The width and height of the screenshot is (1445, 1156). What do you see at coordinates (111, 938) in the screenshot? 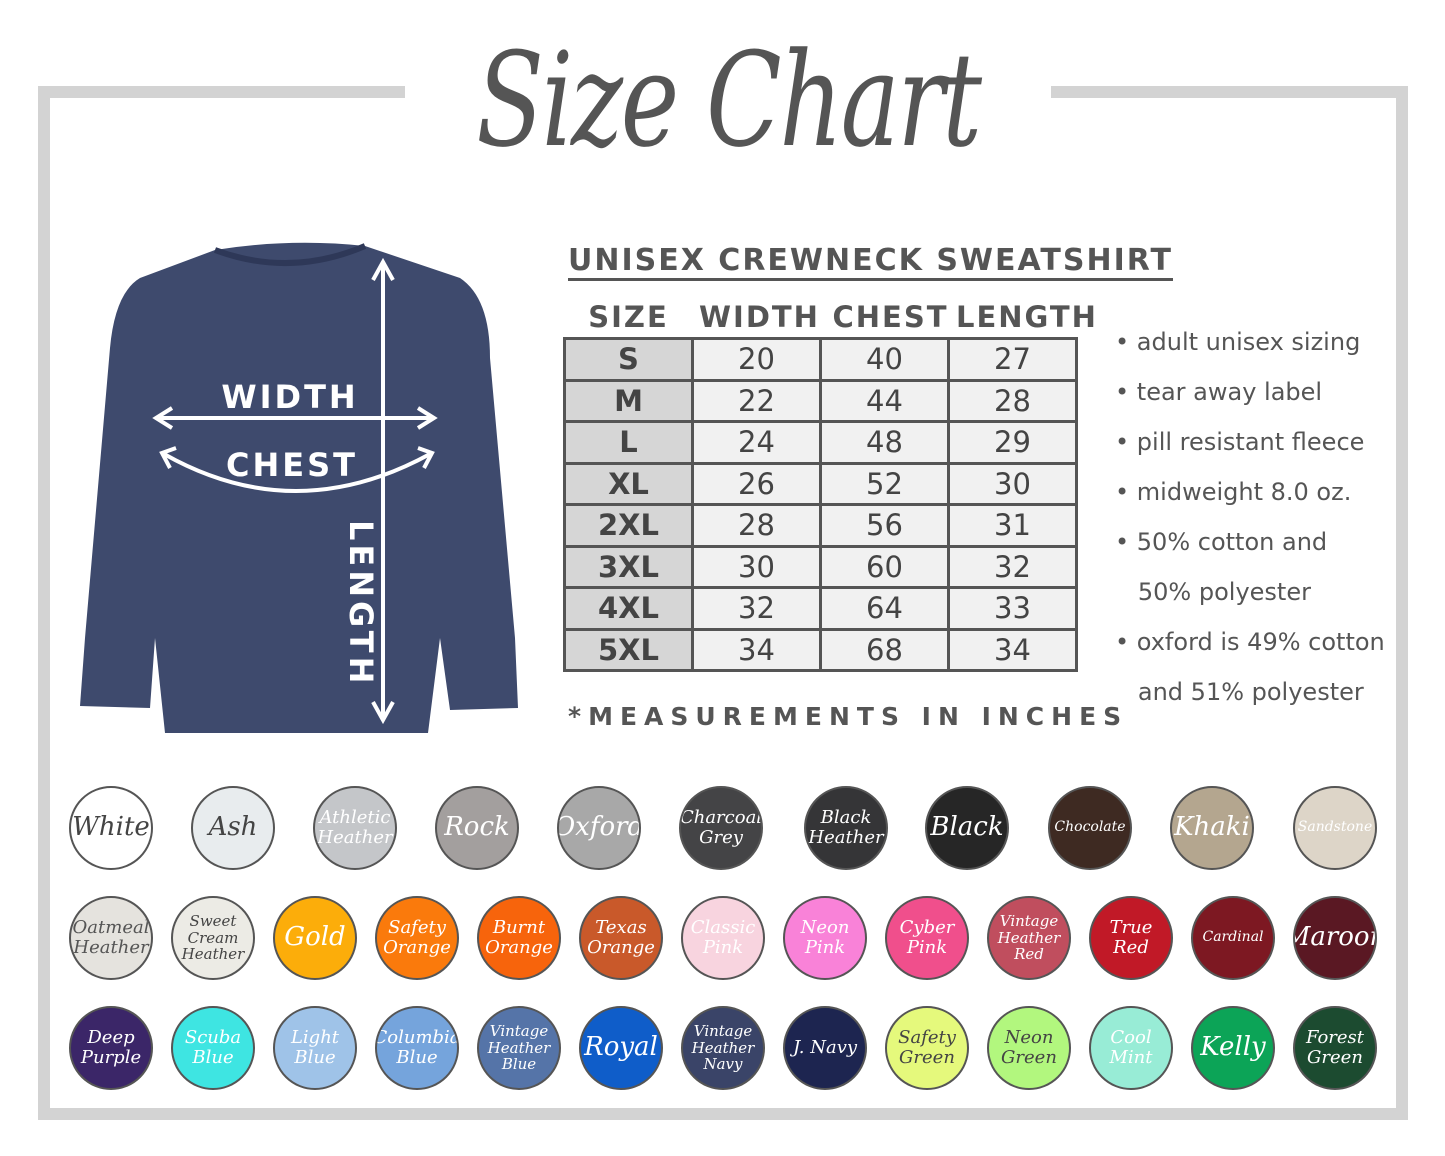
I see `swatch-oatmeal-heather: Oatmeal Heather` at bounding box center [111, 938].